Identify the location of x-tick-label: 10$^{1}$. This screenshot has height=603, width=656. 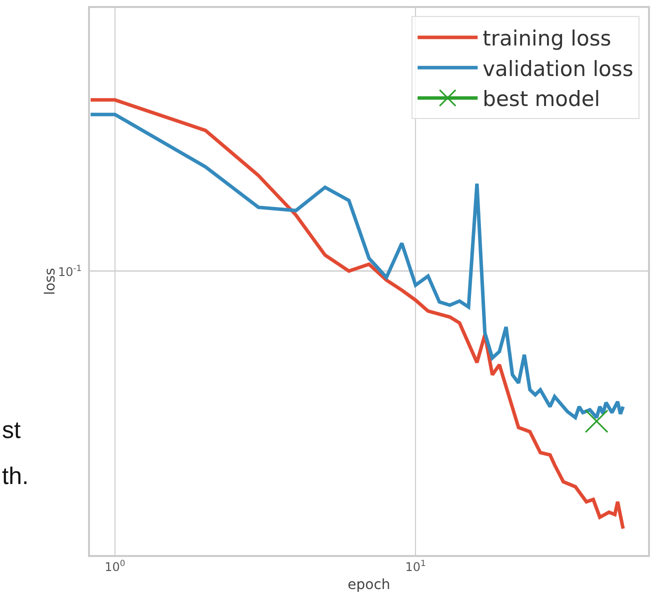
(415, 566).